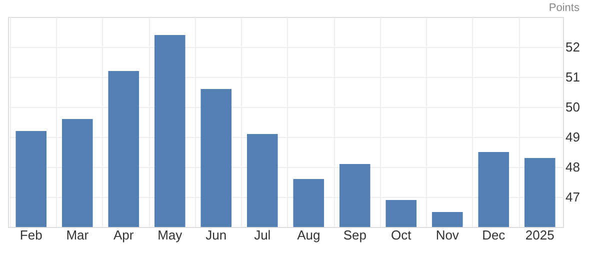  What do you see at coordinates (124, 235) in the screenshot?
I see `x-tick-label: Apr` at bounding box center [124, 235].